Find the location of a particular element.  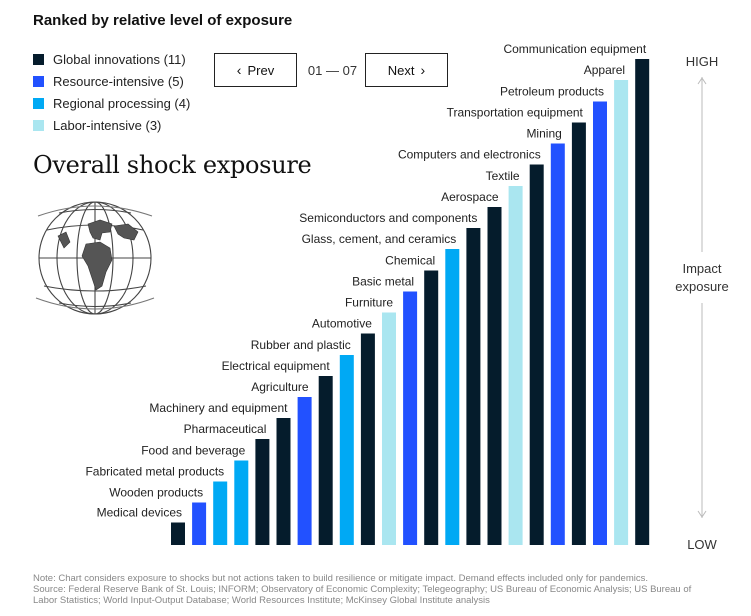

bar-label: Apparel is located at coordinates (604, 70).